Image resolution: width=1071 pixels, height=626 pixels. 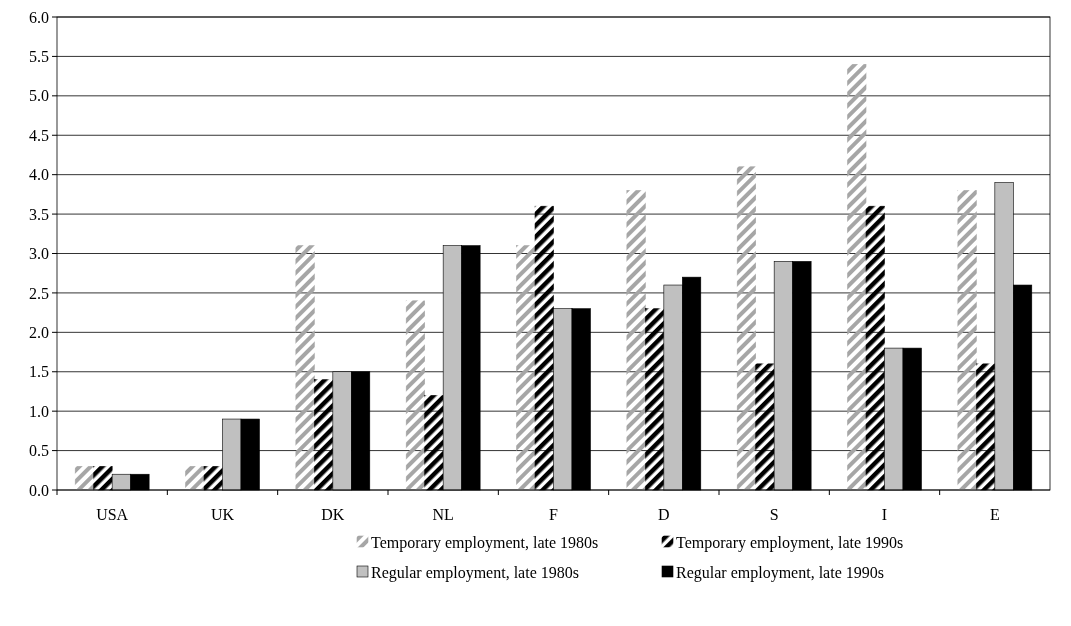 I want to click on y-tick-label: 0.0, so click(x=39, y=490).